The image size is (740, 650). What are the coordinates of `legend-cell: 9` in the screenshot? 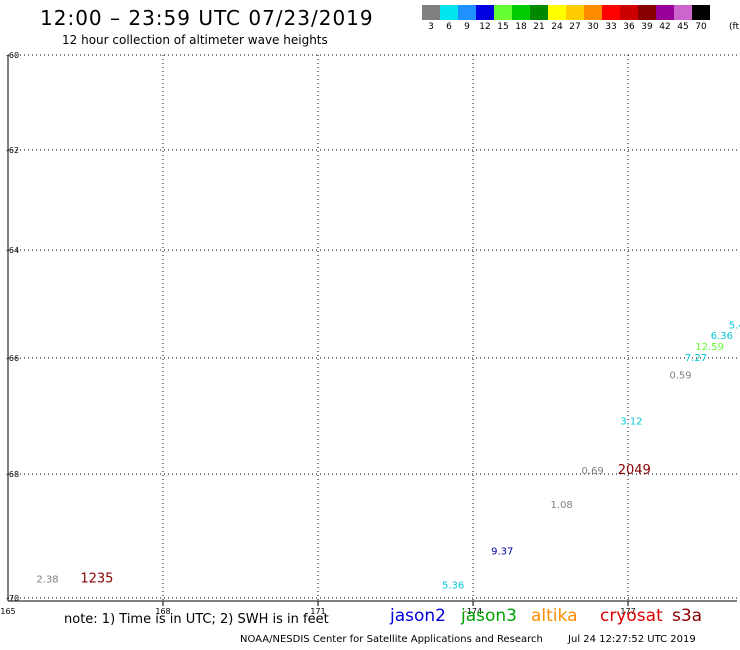 It's located at (467, 18).